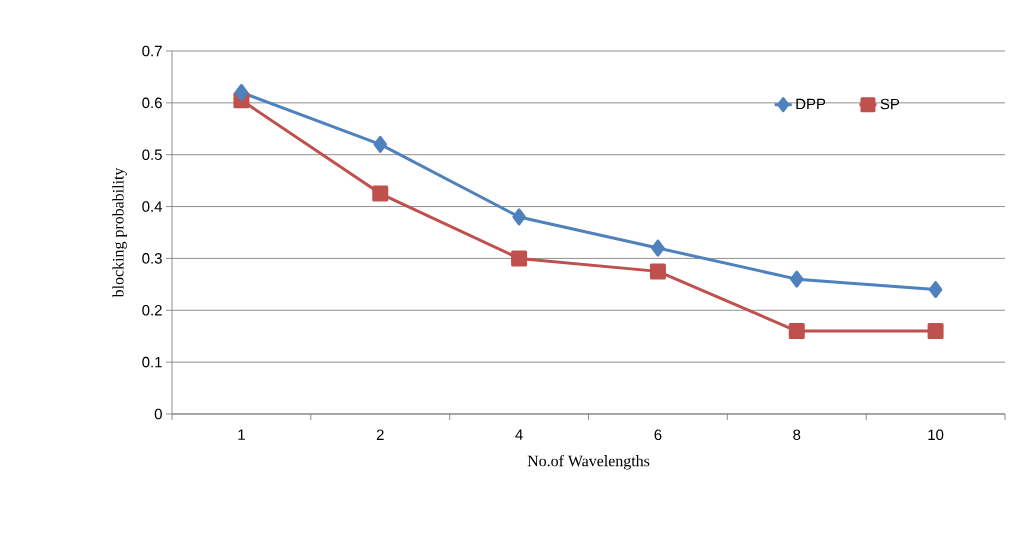 This screenshot has width=1016, height=535. What do you see at coordinates (890, 104) in the screenshot?
I see `legend-label: SP` at bounding box center [890, 104].